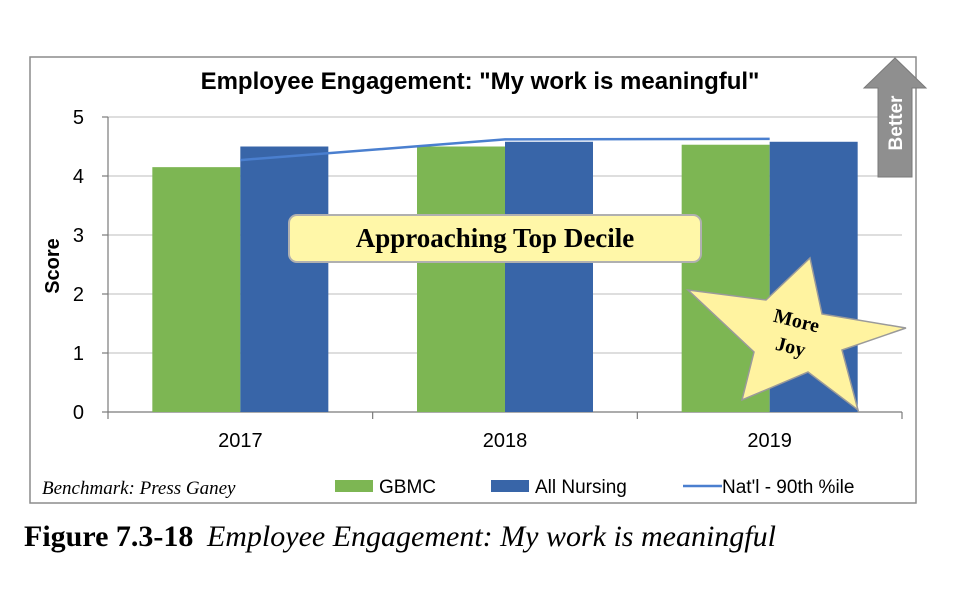 The height and width of the screenshot is (600, 960). I want to click on callout-text: Approaching Top Decile, so click(495, 238).